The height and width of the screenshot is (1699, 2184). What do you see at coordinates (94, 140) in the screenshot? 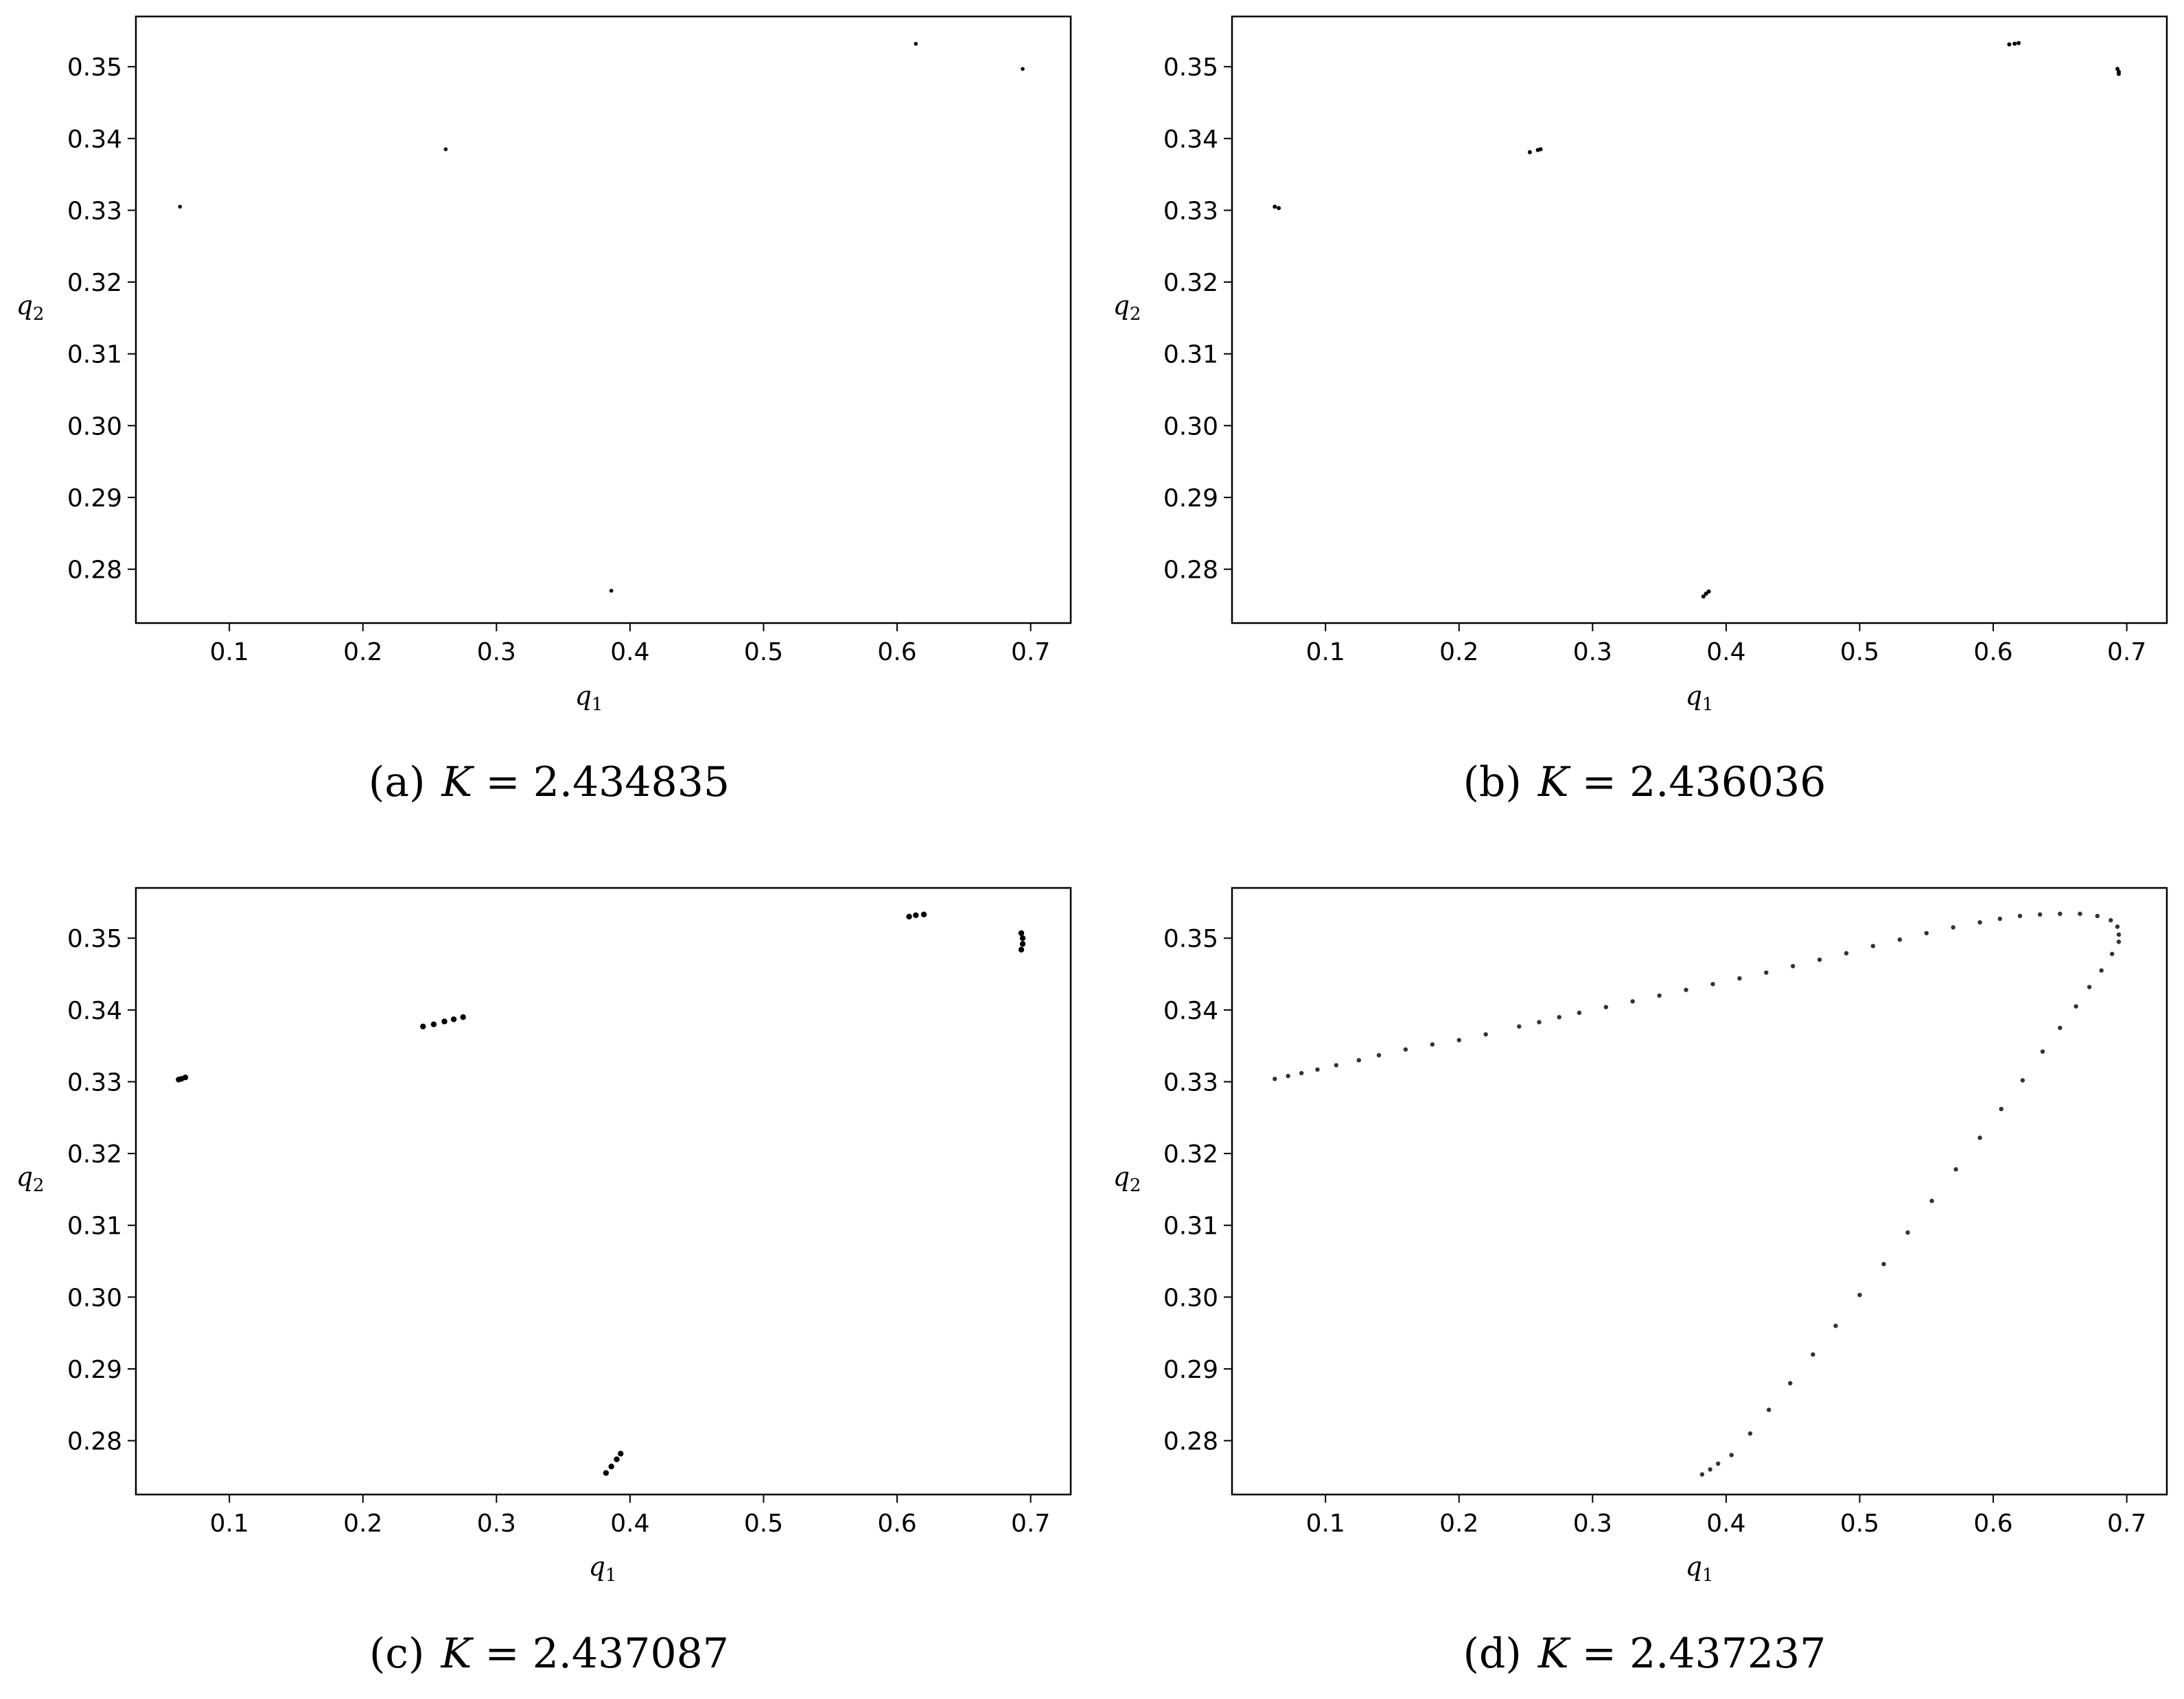
I see `y-tick-label-a-6: 0.34` at bounding box center [94, 140].